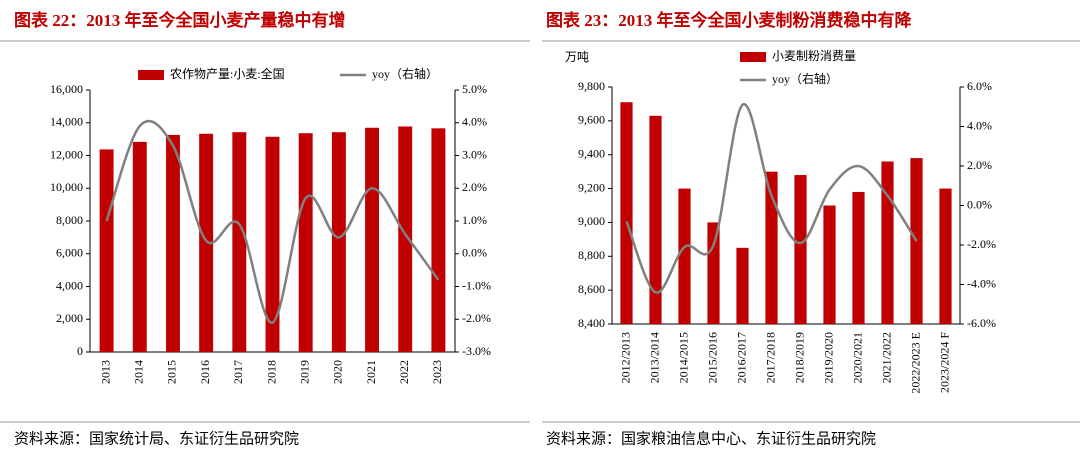  Describe the element at coordinates (474, 220) in the screenshot. I see `y2-tick-label: 1.0%` at that location.